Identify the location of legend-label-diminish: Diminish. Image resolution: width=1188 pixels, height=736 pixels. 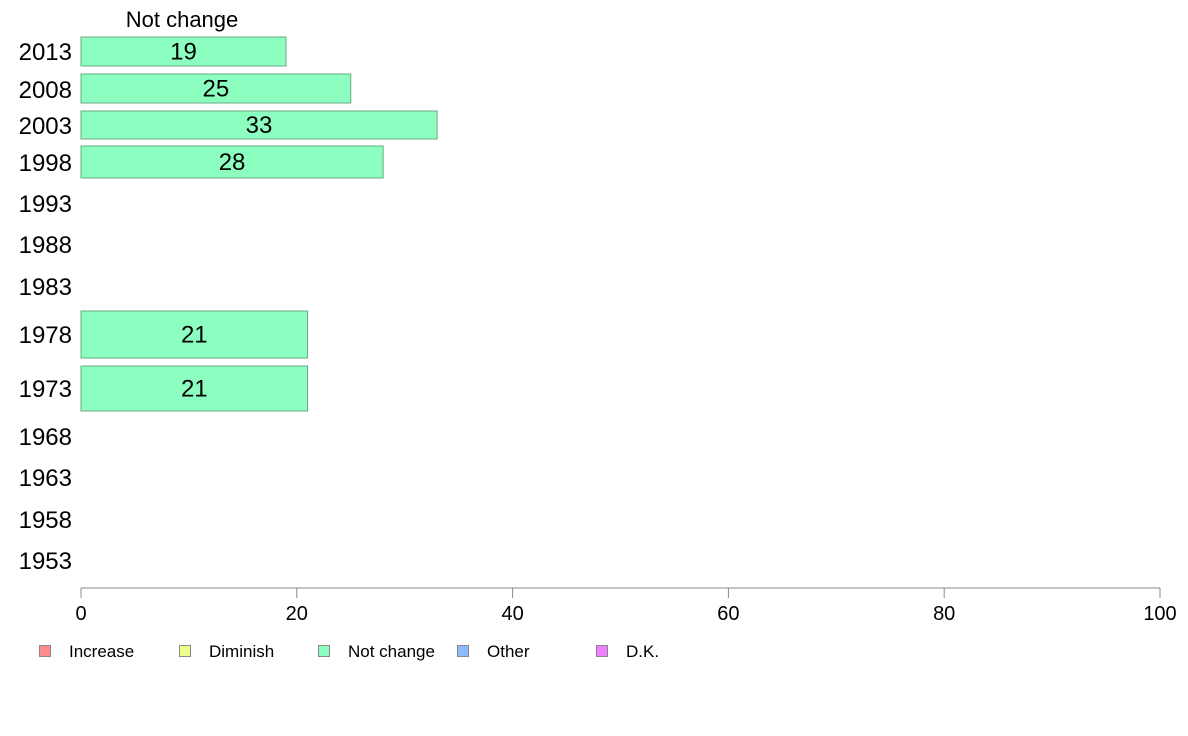
(242, 651).